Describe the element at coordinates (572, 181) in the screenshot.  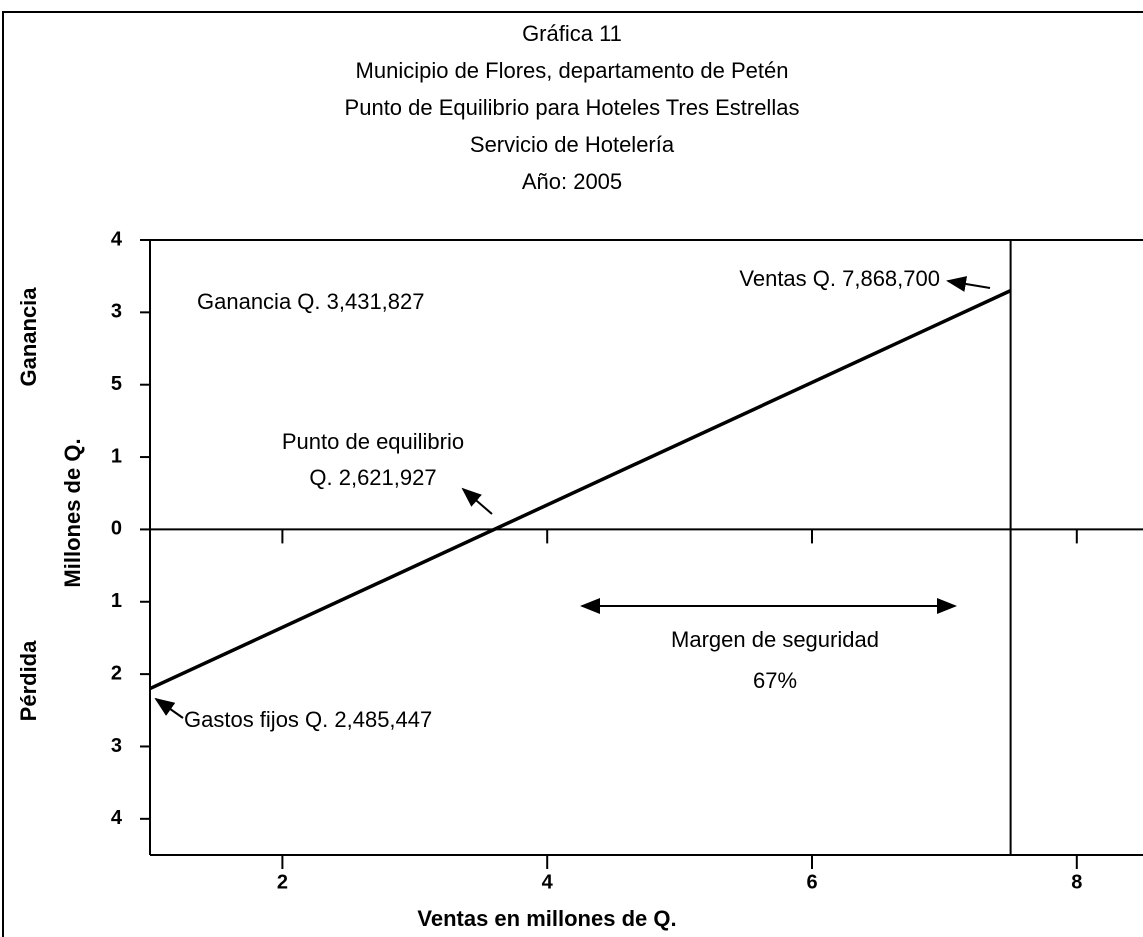
I see `chart-title: Año: 2005` at that location.